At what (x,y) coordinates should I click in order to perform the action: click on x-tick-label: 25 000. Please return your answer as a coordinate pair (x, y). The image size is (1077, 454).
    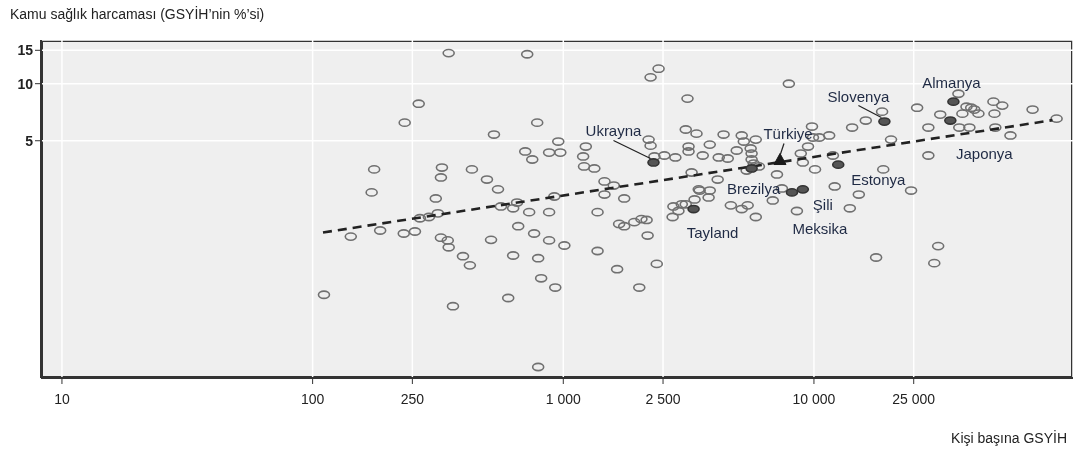
    Looking at the image, I should click on (914, 398).